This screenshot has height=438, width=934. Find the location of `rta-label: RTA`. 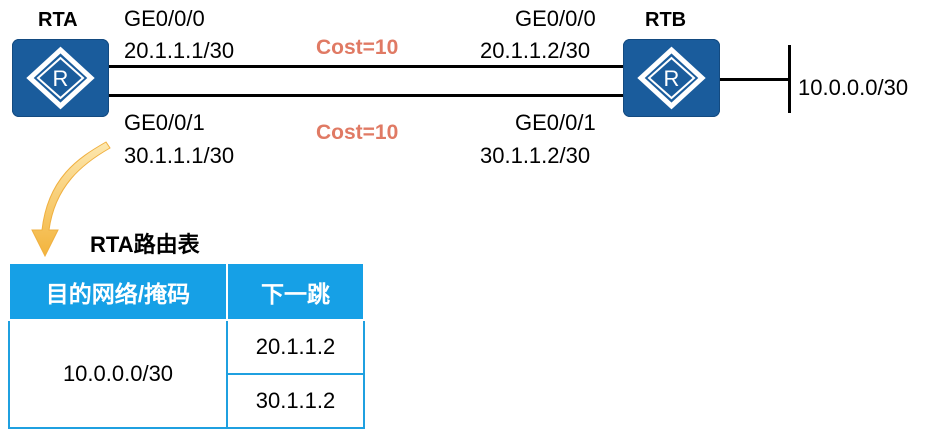

rta-label: RTA is located at coordinates (58, 20).